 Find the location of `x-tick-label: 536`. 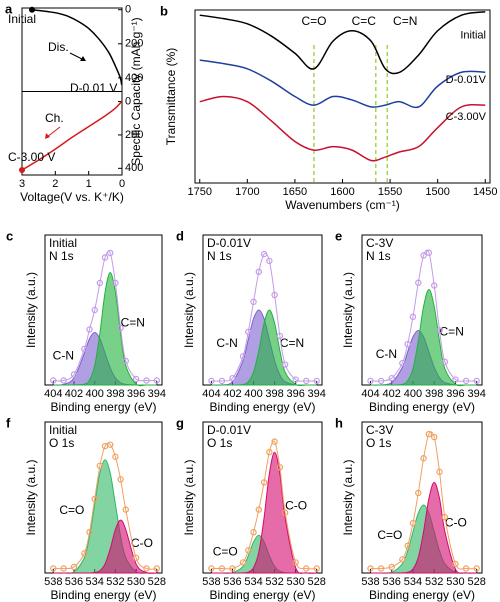

x-tick-label: 536 is located at coordinates (392, 582).